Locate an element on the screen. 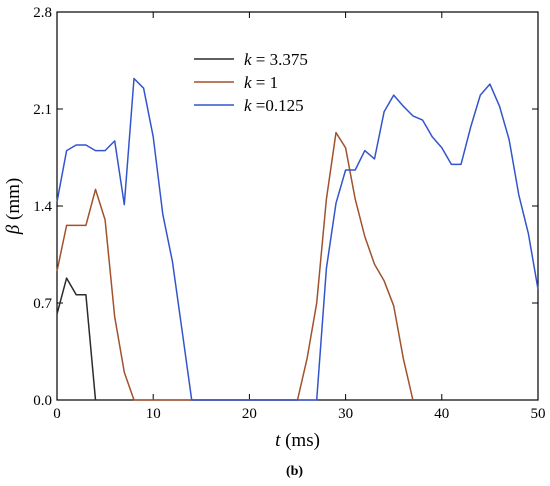 The width and height of the screenshot is (550, 486). x-tick-label: 40 is located at coordinates (441, 414).